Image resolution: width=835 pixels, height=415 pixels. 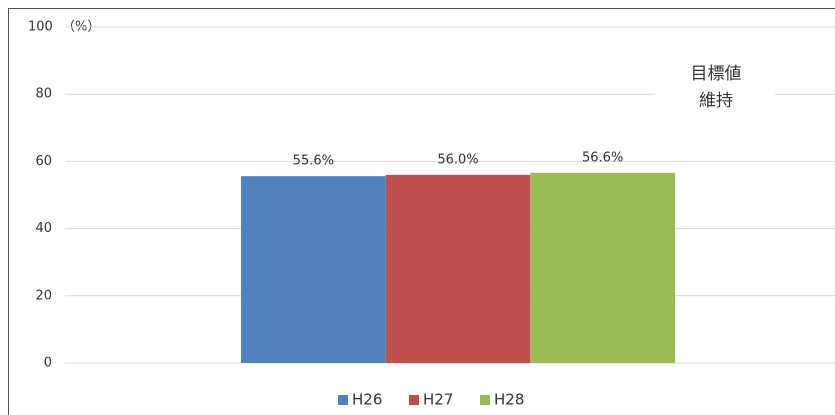 I want to click on y-tick-label: 80, so click(x=43, y=94).